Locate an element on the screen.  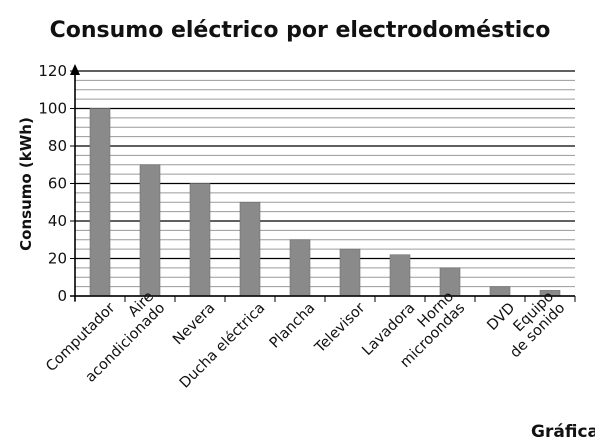
y-tick-label: 120 is located at coordinates (52, 71).